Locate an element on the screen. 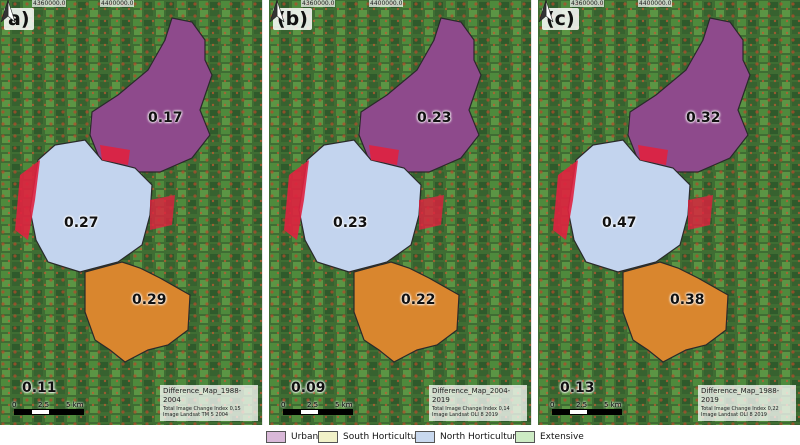 The width and height of the screenshot is (800, 445). info-title: Difference_Map_1988-2019 is located at coordinates (740, 395).